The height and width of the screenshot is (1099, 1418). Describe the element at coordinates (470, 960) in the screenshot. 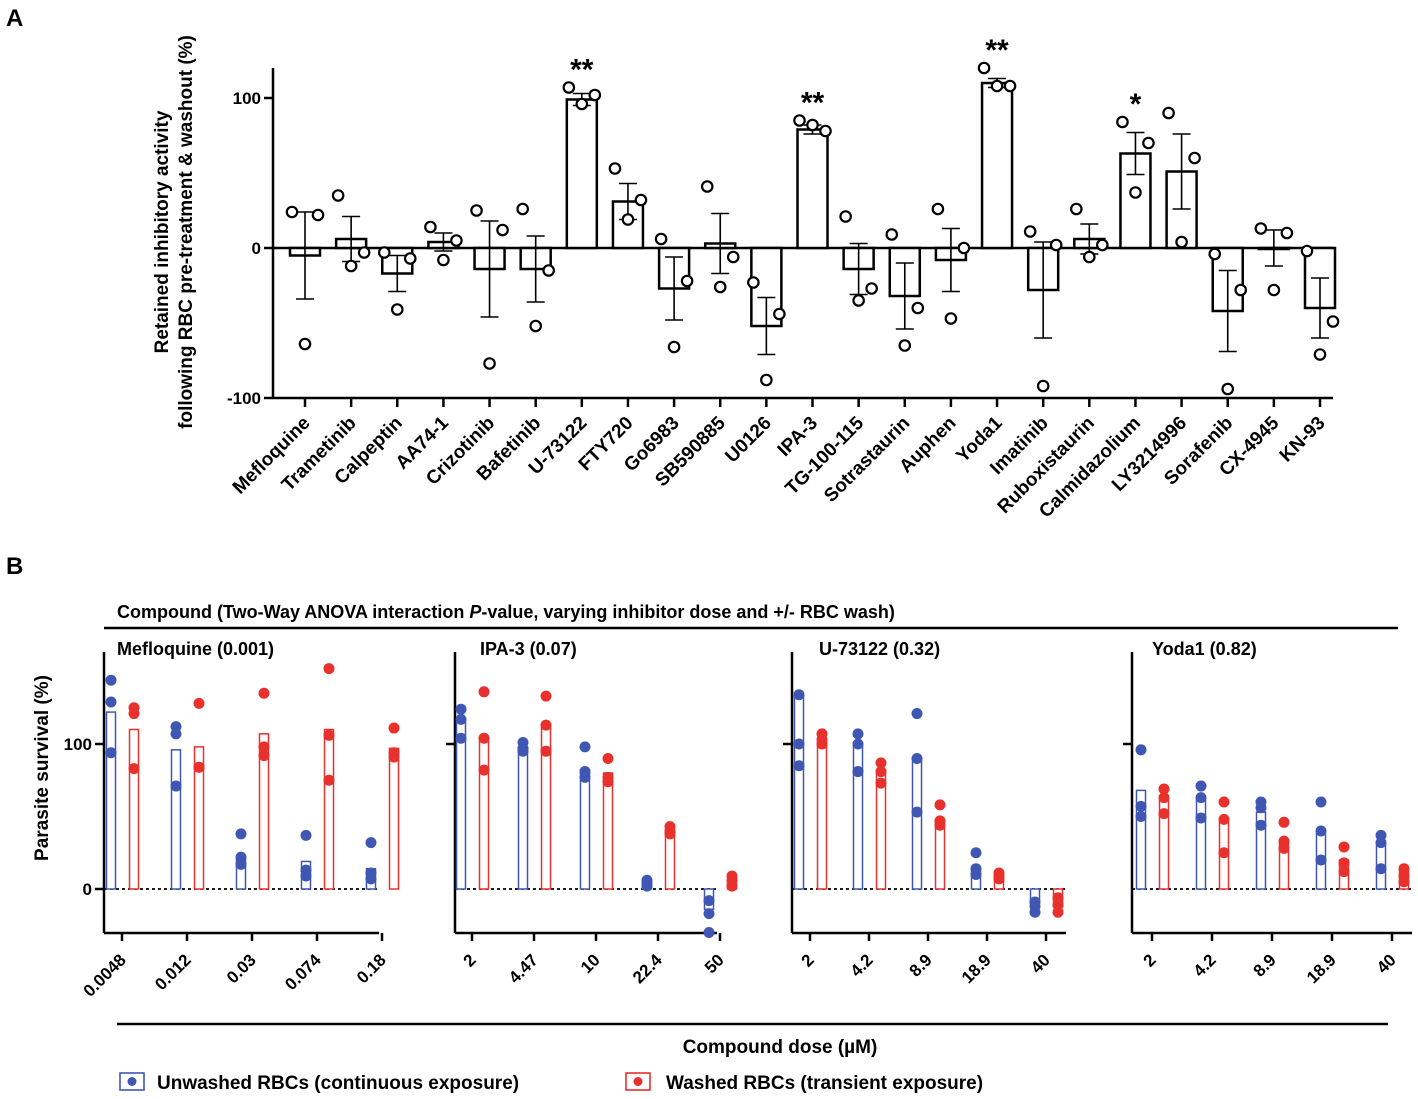

I see `dose-label: 2` at that location.